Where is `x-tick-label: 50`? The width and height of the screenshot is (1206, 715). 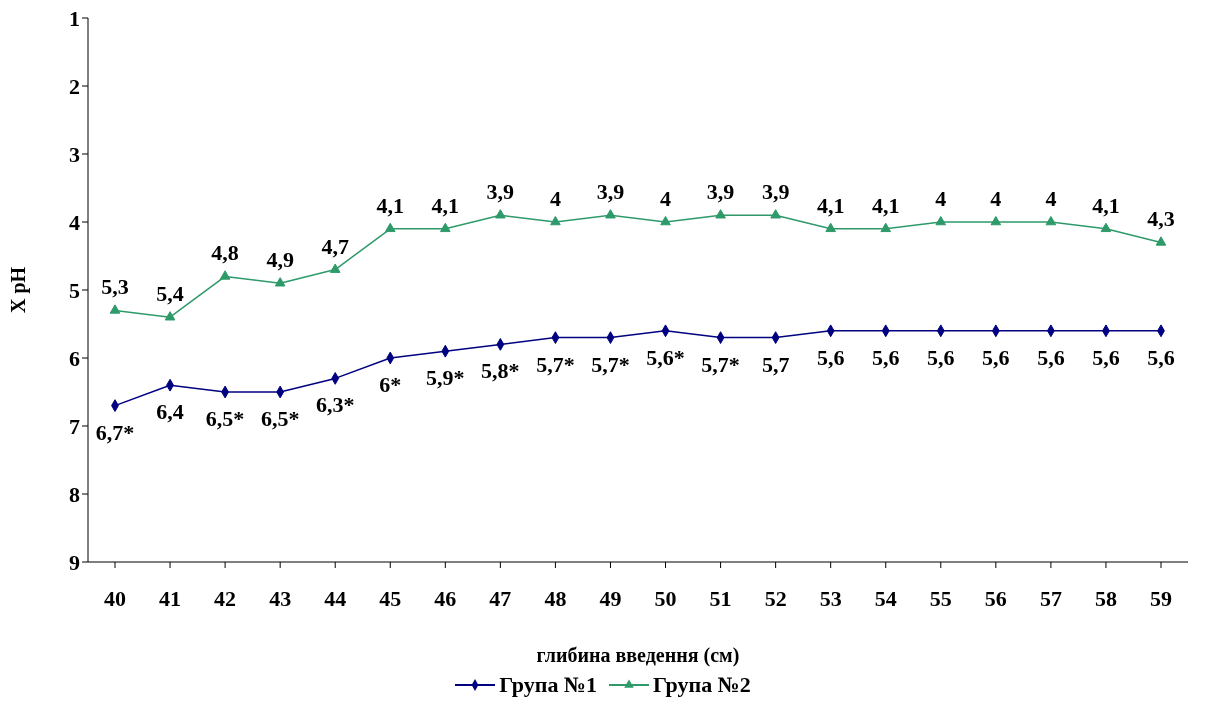 x-tick-label: 50 is located at coordinates (665, 598).